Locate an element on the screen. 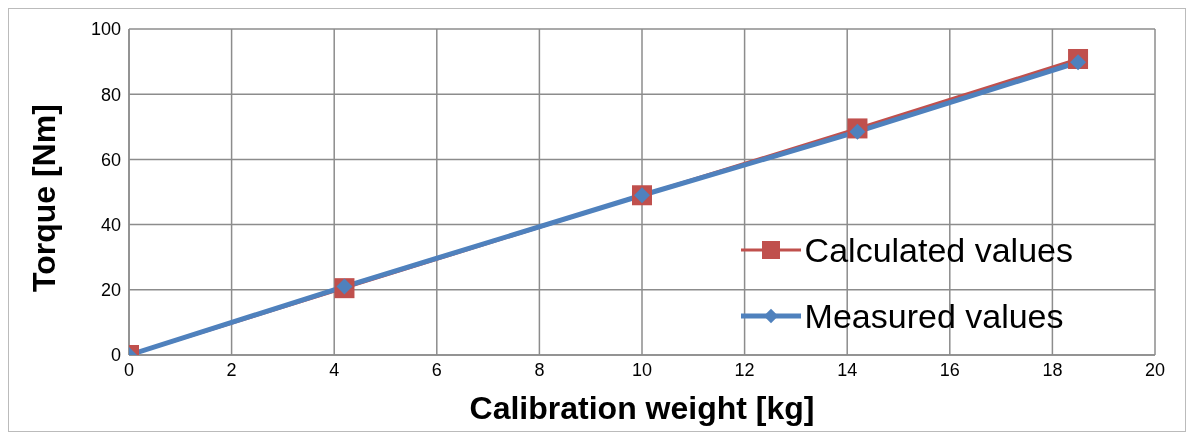  legend-label: Measured values is located at coordinates (934, 316).